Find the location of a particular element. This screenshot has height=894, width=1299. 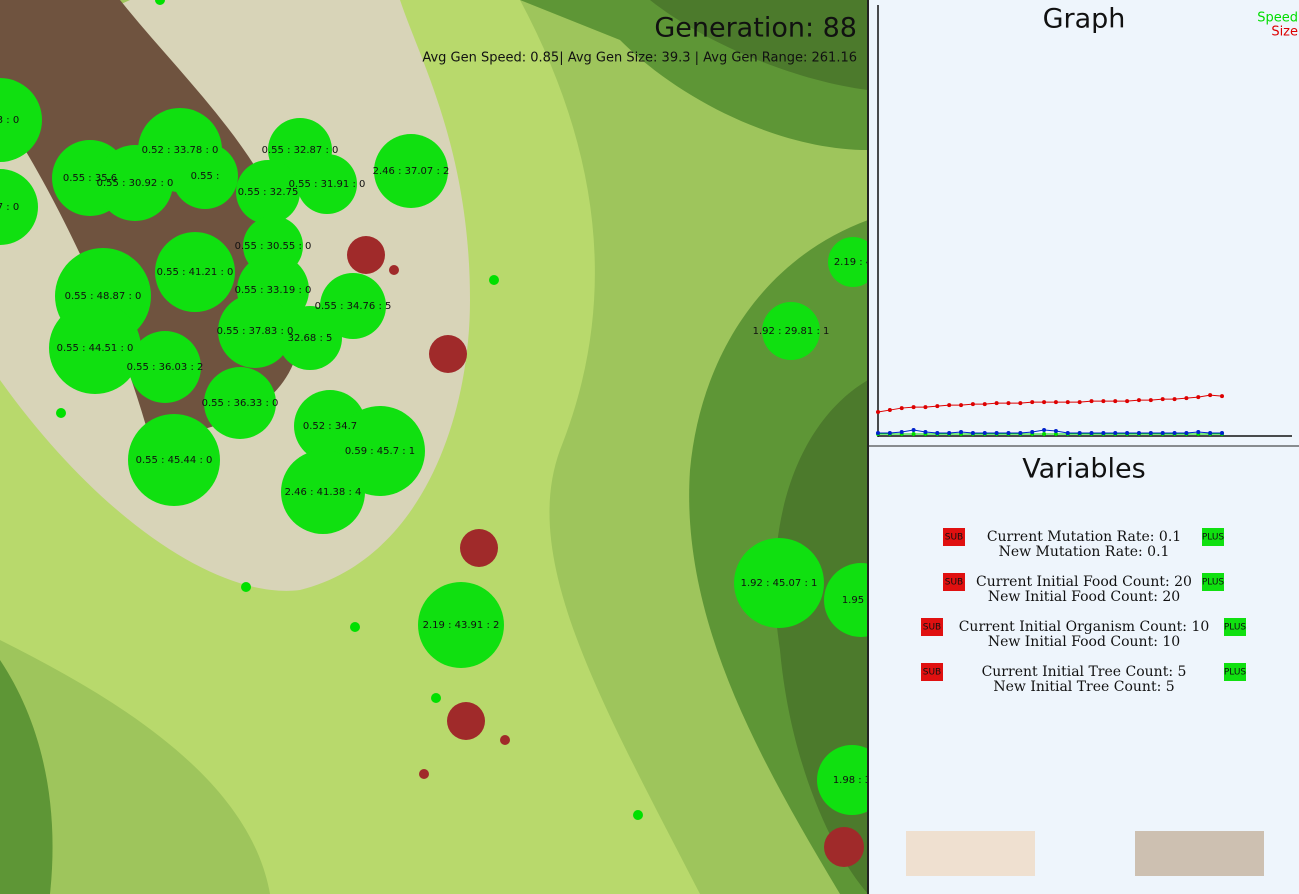

current-value: Current Mutation Rate: 0.1 is located at coordinates (1084, 537).